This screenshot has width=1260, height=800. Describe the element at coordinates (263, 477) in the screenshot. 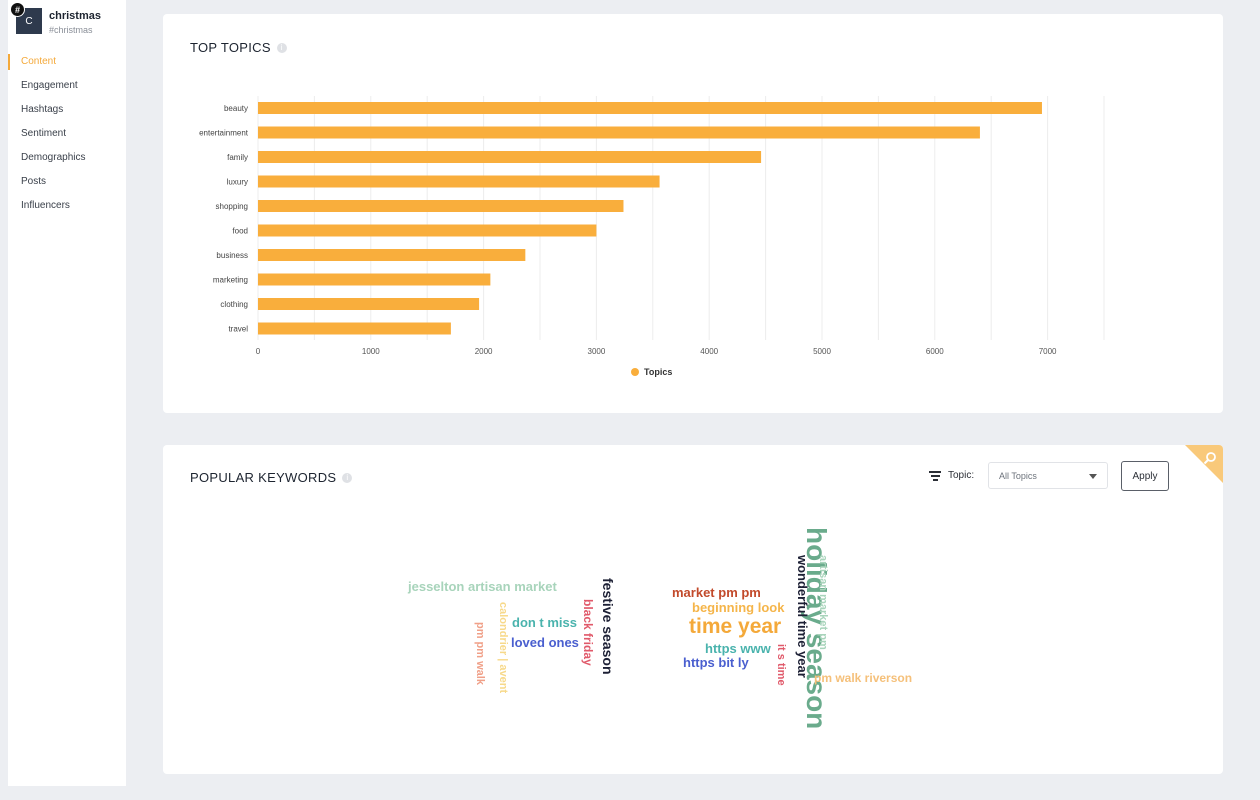

I see `popular-keywords-title-text: POPULAR KEYWORDS` at that location.